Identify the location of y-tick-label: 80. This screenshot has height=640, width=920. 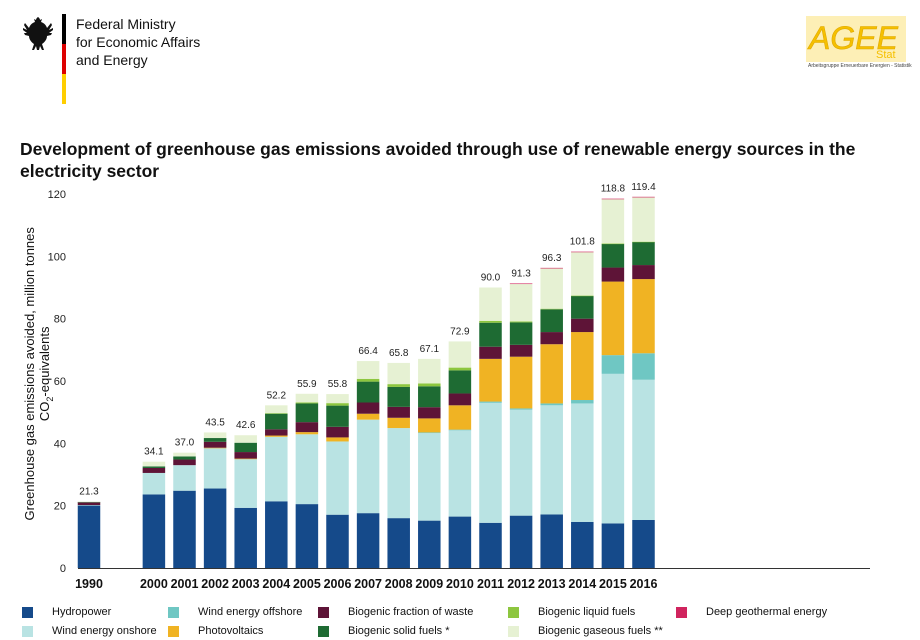
(60, 320).